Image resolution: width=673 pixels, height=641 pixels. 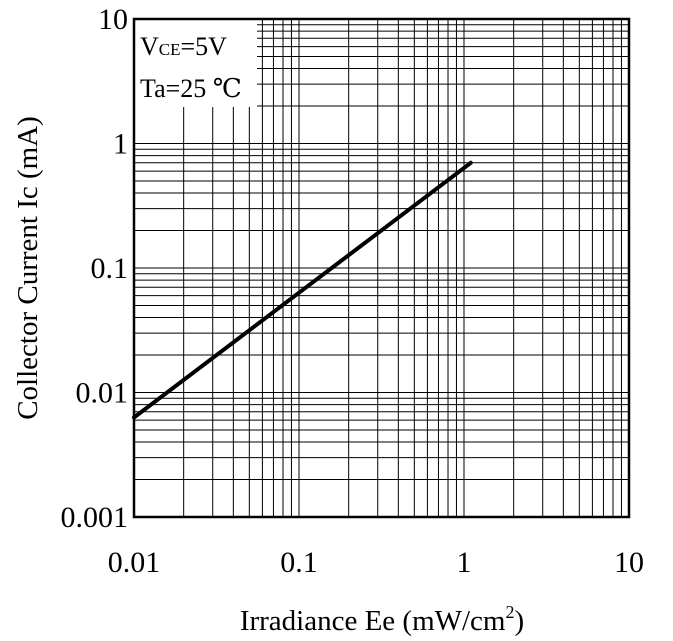 What do you see at coordinates (134, 562) in the screenshot?
I see `x-tick-label: 0.01` at bounding box center [134, 562].